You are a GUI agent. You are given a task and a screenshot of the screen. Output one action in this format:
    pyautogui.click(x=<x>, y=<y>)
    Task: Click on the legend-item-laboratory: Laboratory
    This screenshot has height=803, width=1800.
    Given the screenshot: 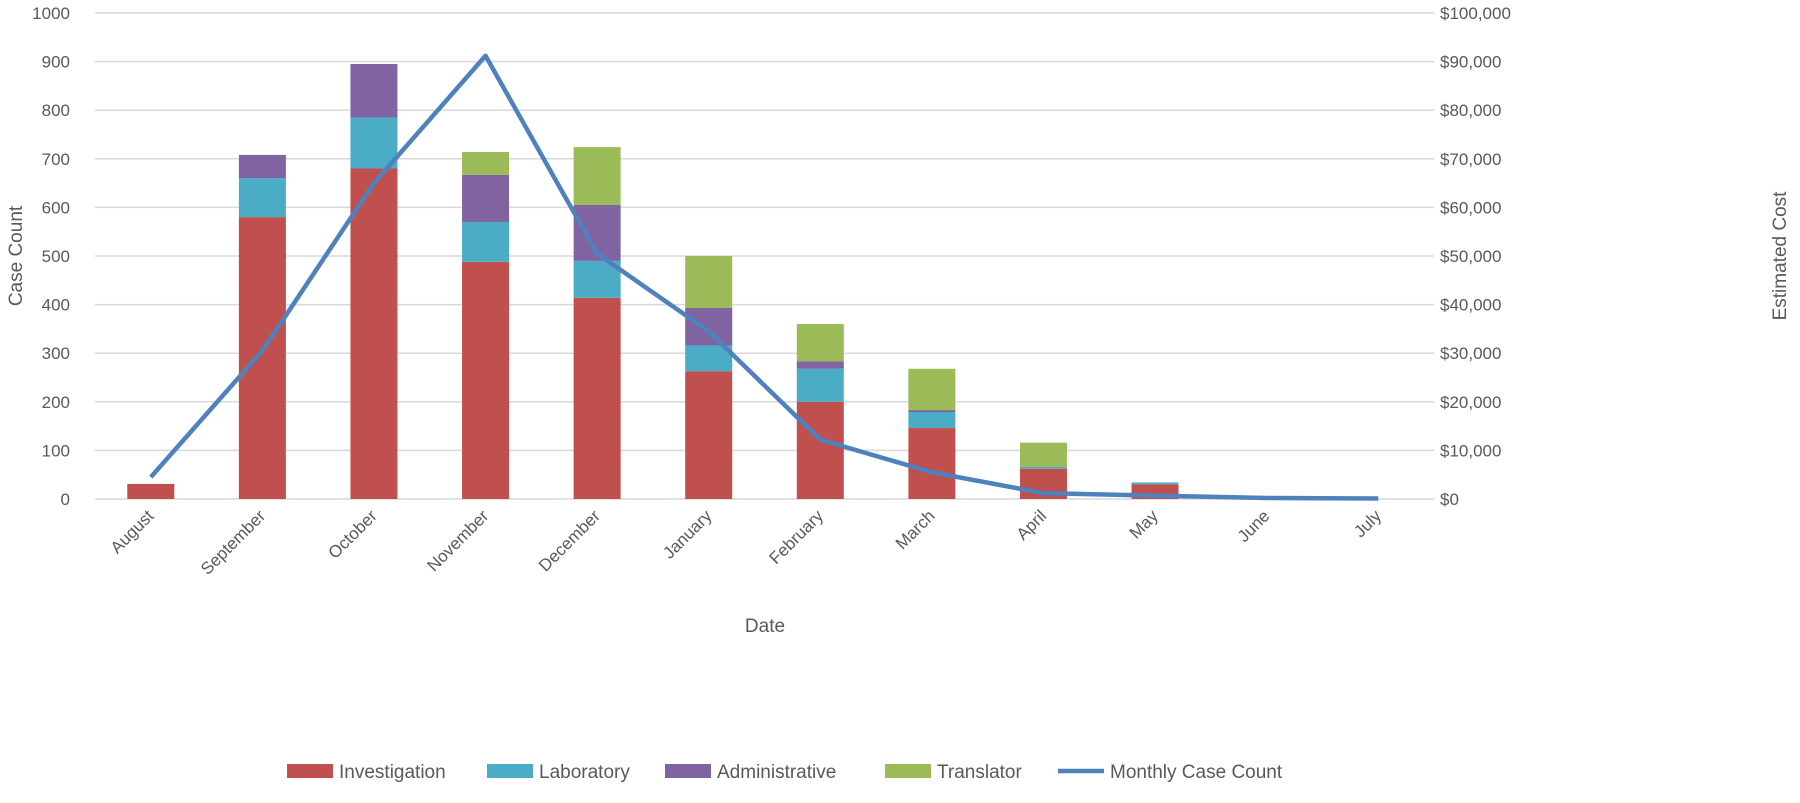 What is the action you would take?
    pyautogui.click(x=558, y=772)
    